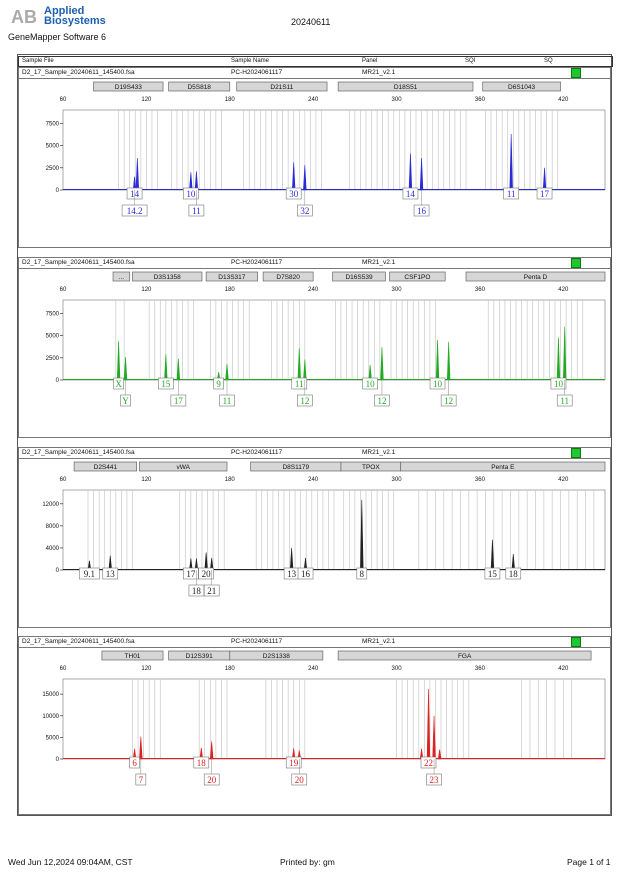 The image size is (620, 877). I want to click on locus-label: D3S1358, so click(167, 277).